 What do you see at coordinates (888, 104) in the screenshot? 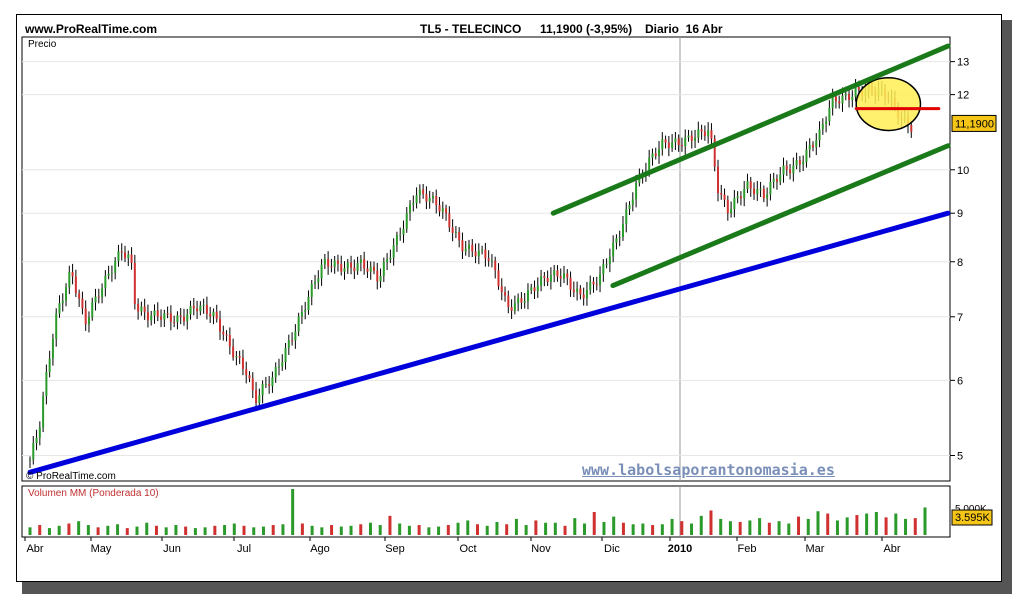
I see `highlight-ellipse` at bounding box center [888, 104].